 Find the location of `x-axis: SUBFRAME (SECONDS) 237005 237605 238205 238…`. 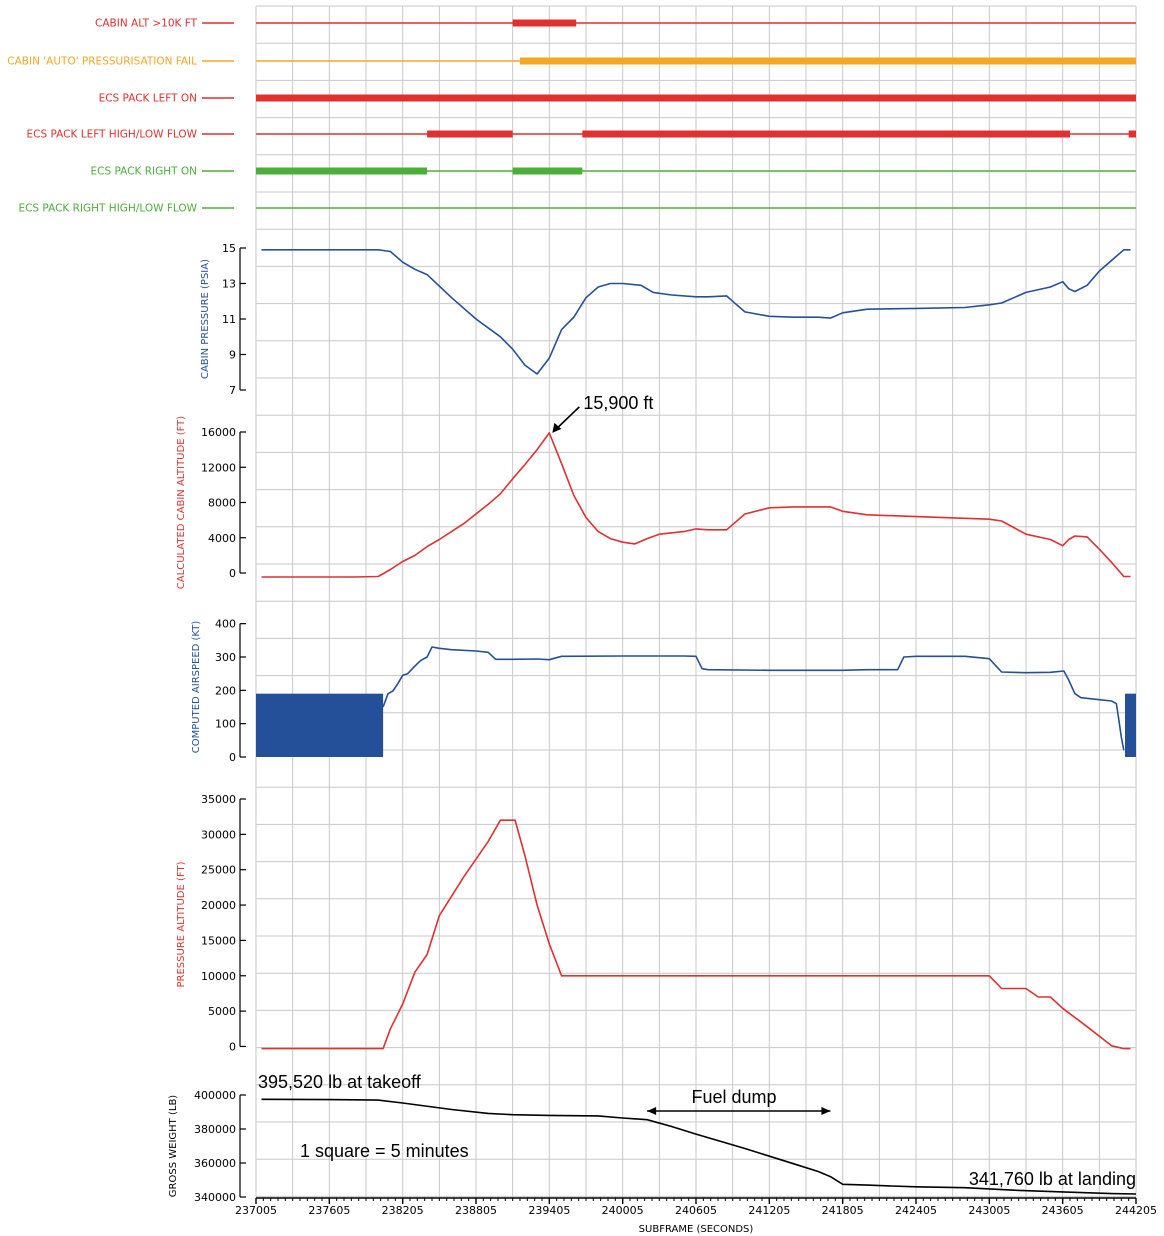

x-axis: SUBFRAME (SECONDS) 237005 237605 238205 238… is located at coordinates (696, 1216).